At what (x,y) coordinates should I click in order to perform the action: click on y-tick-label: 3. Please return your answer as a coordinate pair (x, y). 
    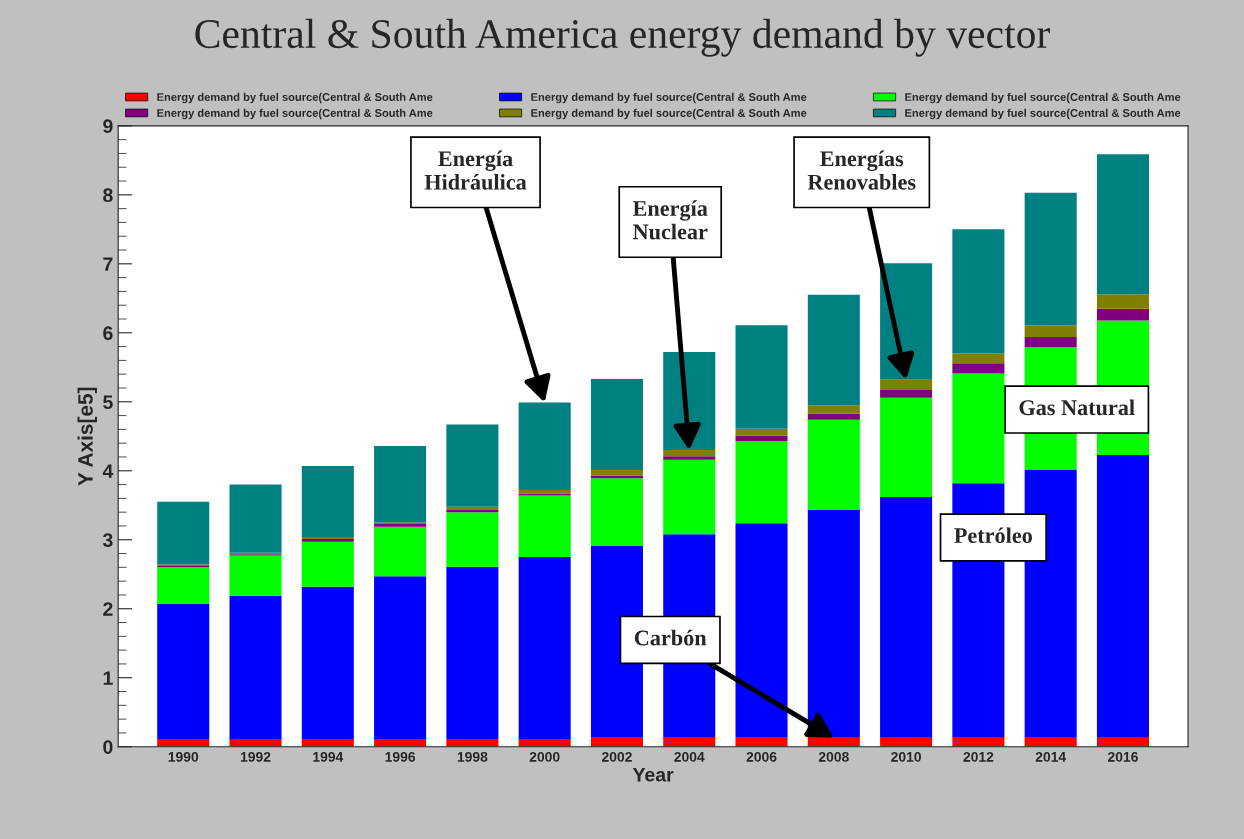
    Looking at the image, I should click on (107, 540).